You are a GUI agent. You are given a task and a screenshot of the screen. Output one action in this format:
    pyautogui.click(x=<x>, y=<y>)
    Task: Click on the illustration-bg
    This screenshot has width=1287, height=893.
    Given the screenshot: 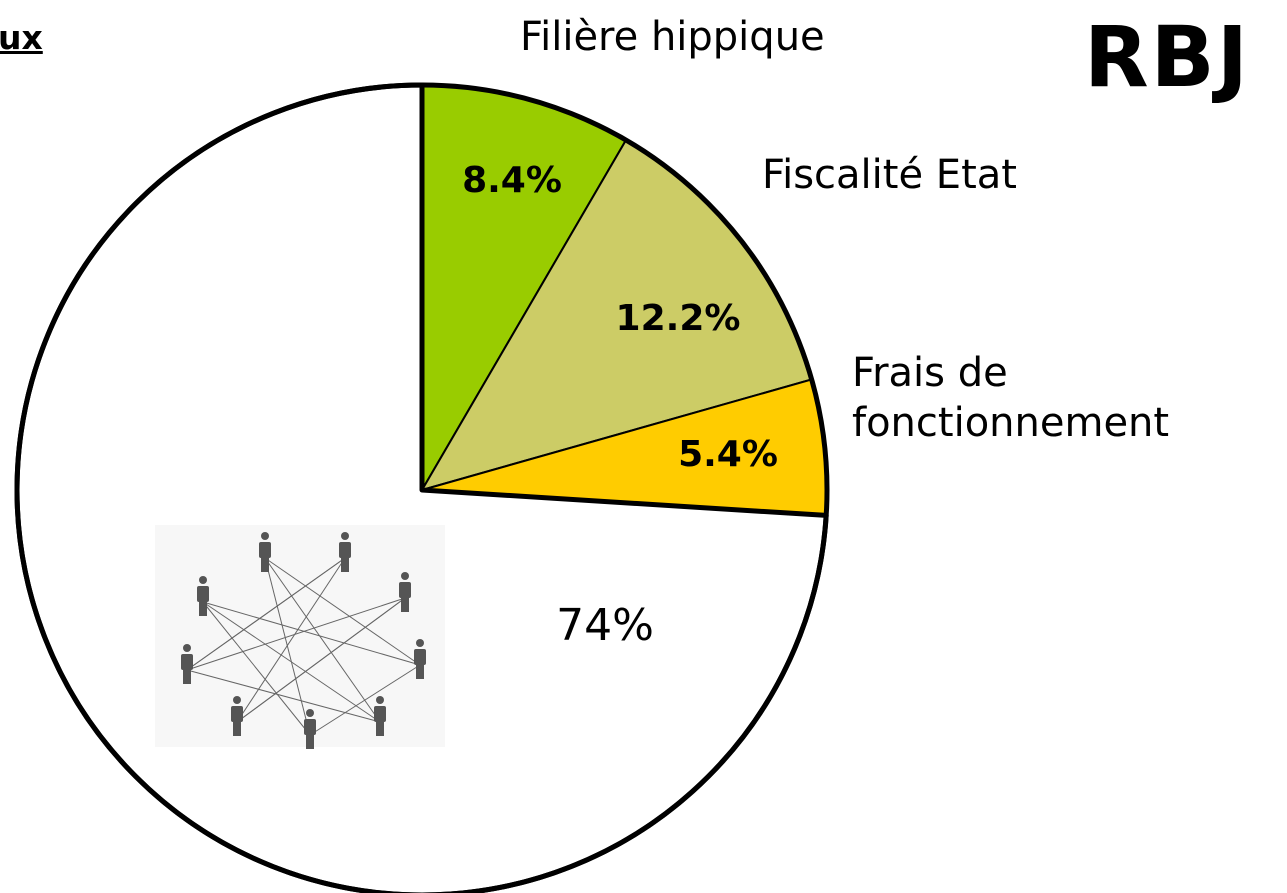 What is the action you would take?
    pyautogui.click(x=300, y=636)
    